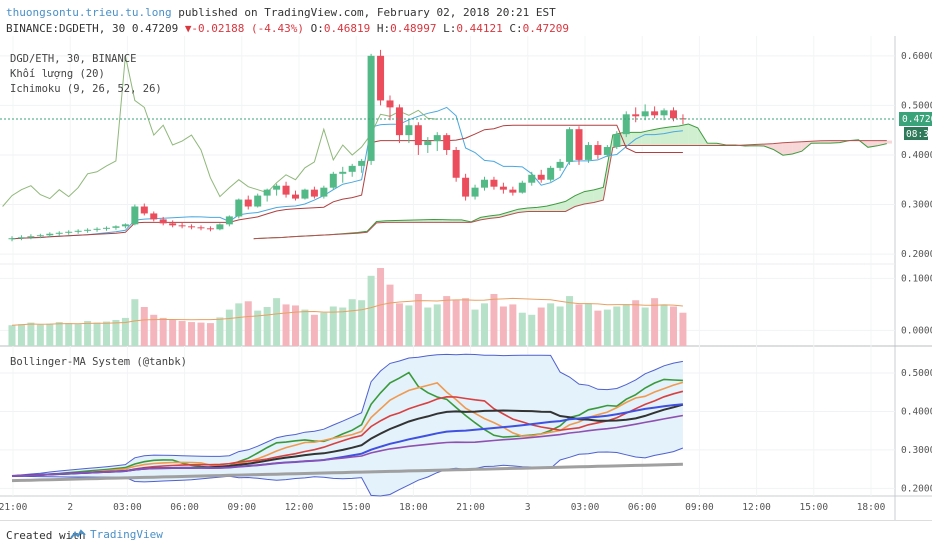 The image size is (932, 551). I want to click on bollinger-pane-legend: Bollinger-MA System (@tanbk), so click(98, 362).